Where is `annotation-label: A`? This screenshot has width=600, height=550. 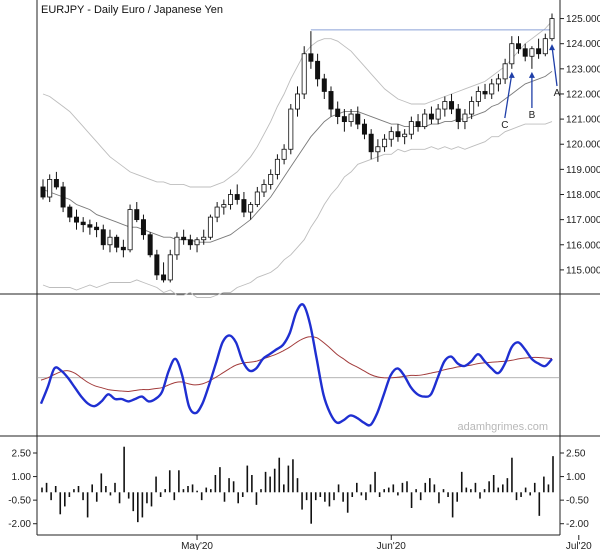 annotation-label: A is located at coordinates (557, 93).